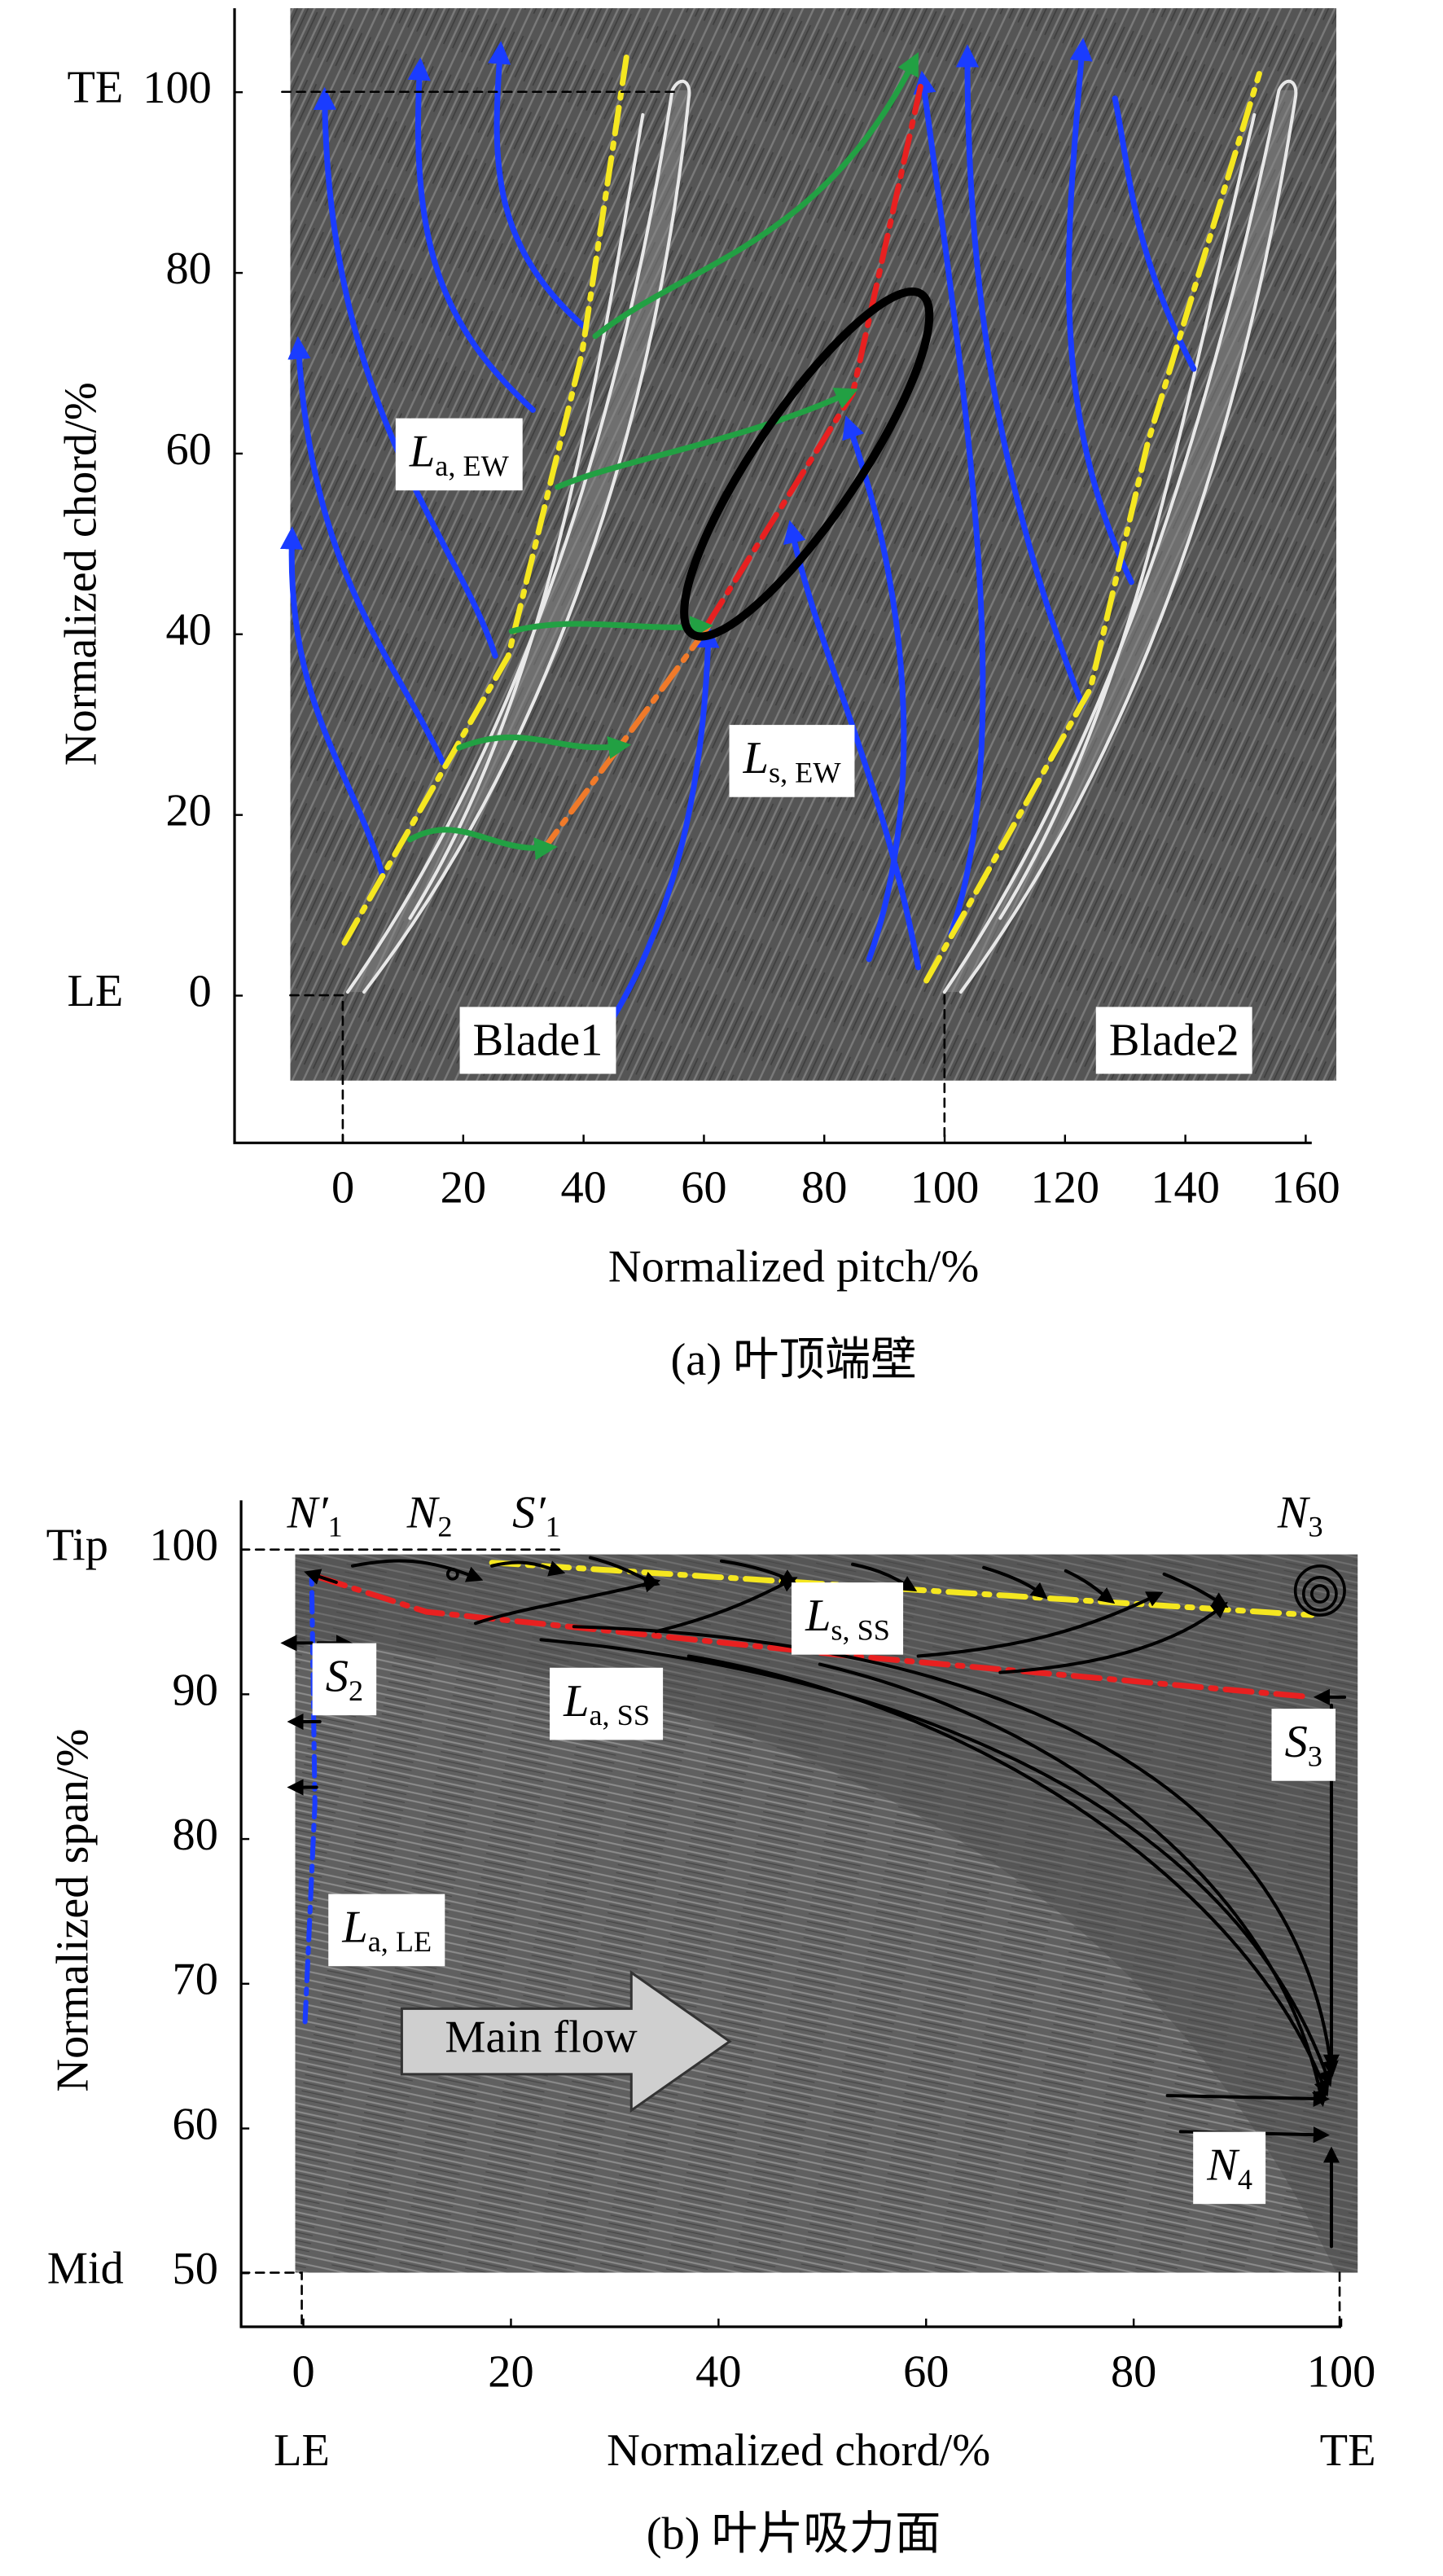 Image resolution: width=1443 pixels, height=2576 pixels. I want to click on annotation-label: S3, so click(1303, 1744).